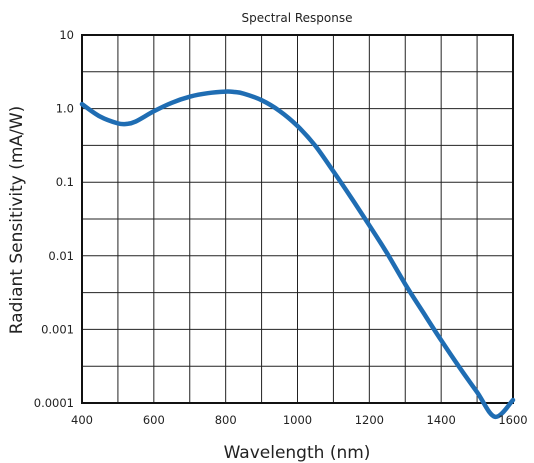 The height and width of the screenshot is (463, 534). What do you see at coordinates (54, 403) in the screenshot?
I see `y-tick-label: 0.0001` at bounding box center [54, 403].